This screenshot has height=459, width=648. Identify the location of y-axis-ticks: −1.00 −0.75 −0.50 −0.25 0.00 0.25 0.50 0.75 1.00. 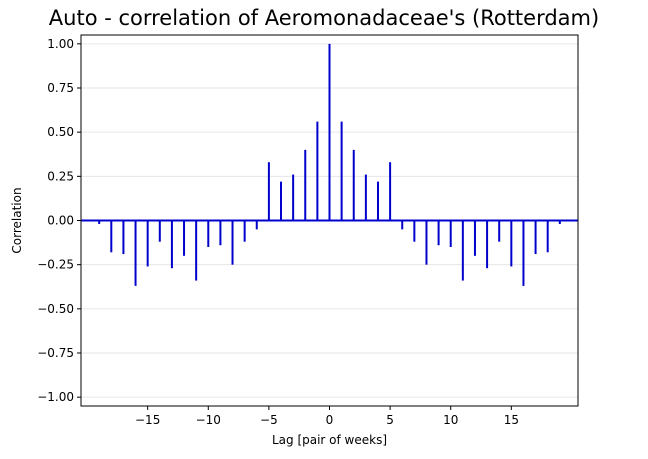
(59, 220).